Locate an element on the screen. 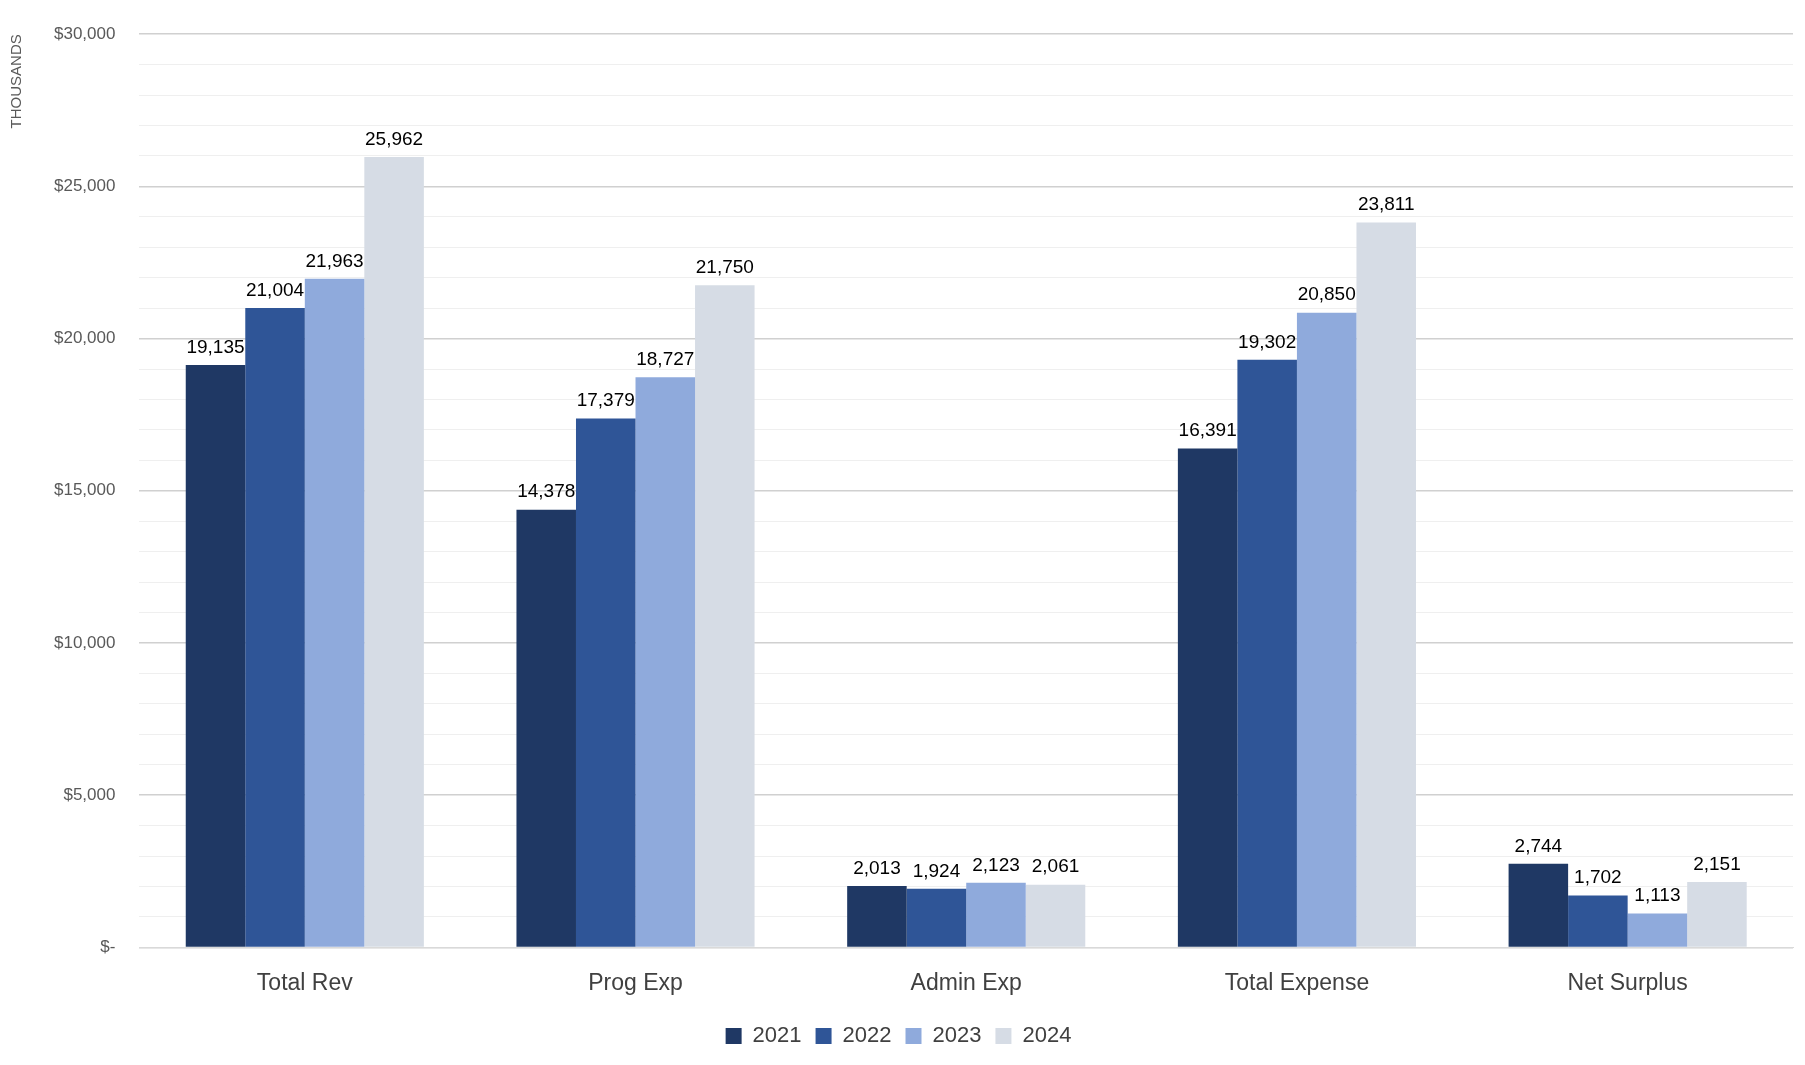  legend-label: 2021 is located at coordinates (777, 1035).